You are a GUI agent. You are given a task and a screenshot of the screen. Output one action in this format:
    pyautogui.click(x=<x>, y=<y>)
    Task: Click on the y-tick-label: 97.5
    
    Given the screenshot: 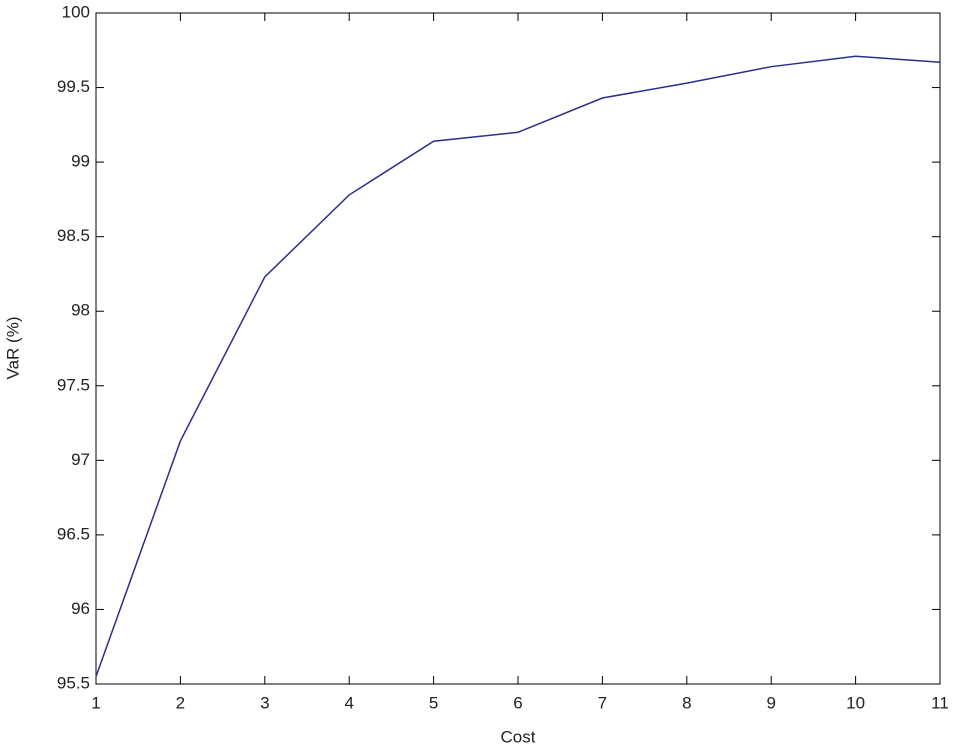 What is the action you would take?
    pyautogui.click(x=73, y=384)
    